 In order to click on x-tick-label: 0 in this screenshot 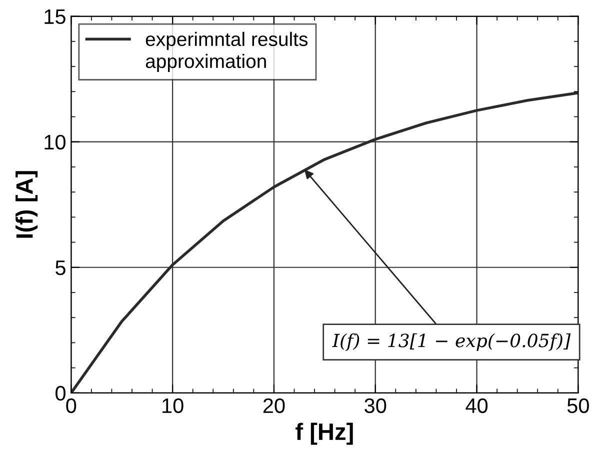, I will do `click(71, 406)`.